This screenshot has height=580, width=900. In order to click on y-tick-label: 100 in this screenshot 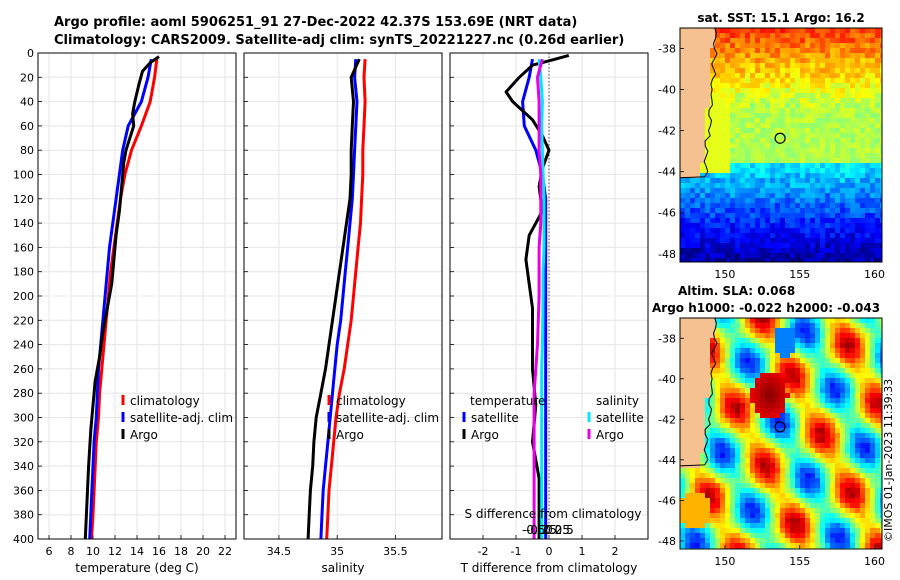, I will do `click(23, 175)`.